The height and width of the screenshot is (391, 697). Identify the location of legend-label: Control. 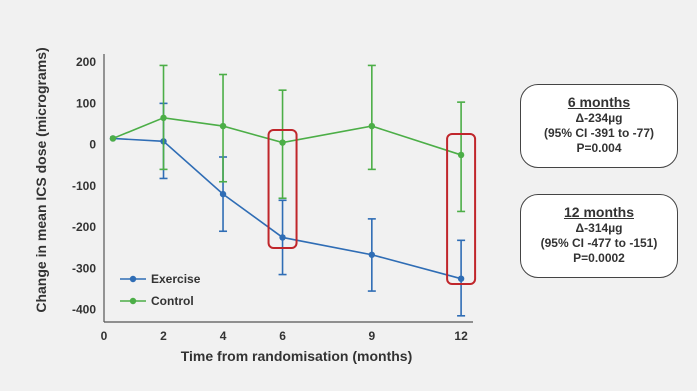
(172, 301).